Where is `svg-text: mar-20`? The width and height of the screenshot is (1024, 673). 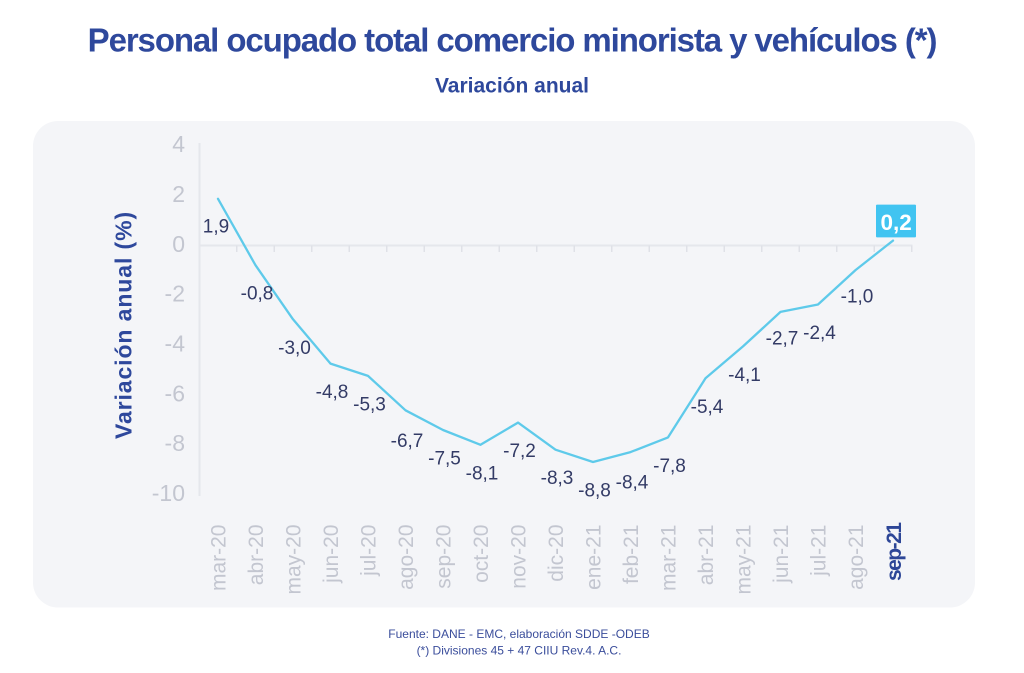 svg-text: mar-20 is located at coordinates (219, 558).